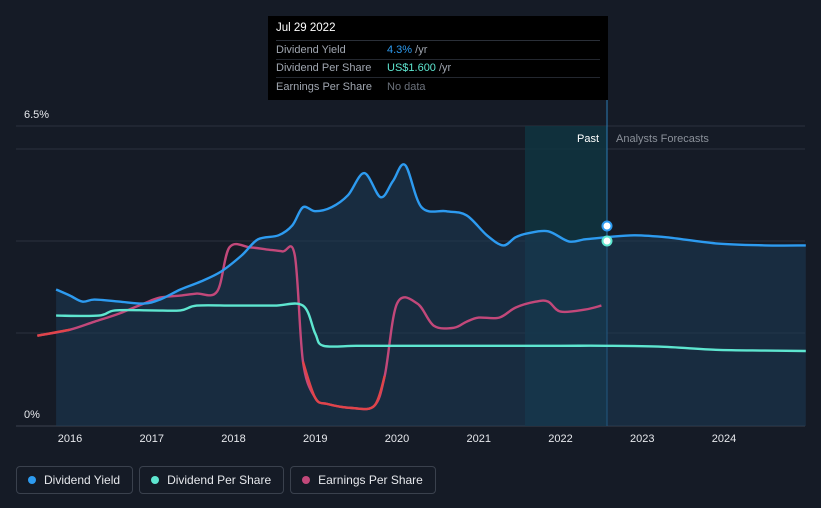  Describe the element at coordinates (438, 31) in the screenshot. I see `tooltip-date: Jul 29 2022` at that location.